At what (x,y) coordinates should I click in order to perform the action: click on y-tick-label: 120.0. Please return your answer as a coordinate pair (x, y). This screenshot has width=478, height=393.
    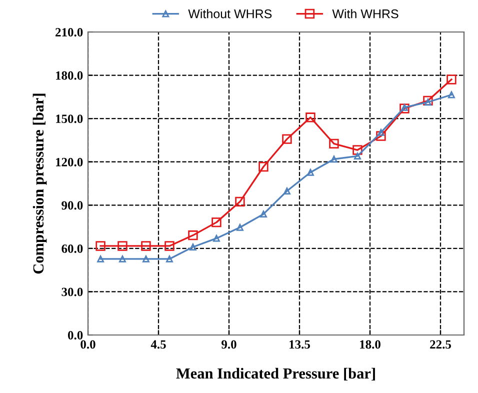
    Looking at the image, I should click on (69, 162).